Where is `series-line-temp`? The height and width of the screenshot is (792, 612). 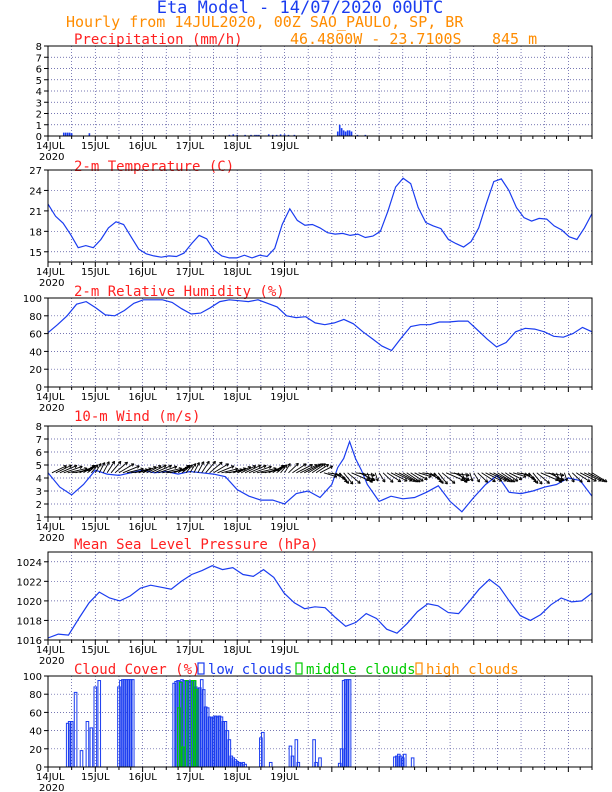 series-line-temp is located at coordinates (320, 218).